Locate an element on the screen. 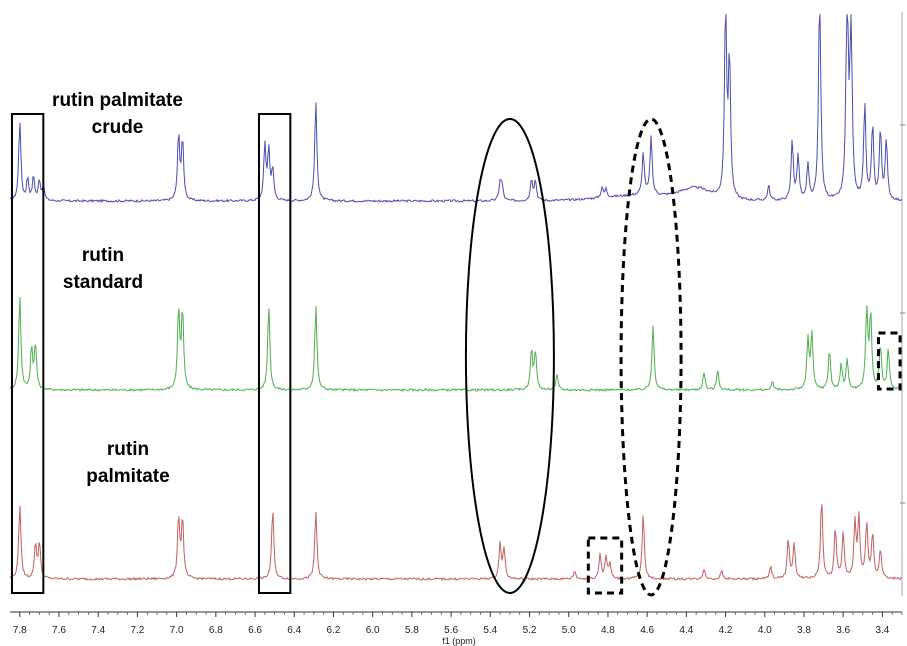 The width and height of the screenshot is (907, 646). x-tick-label: 5.8 is located at coordinates (412, 630).